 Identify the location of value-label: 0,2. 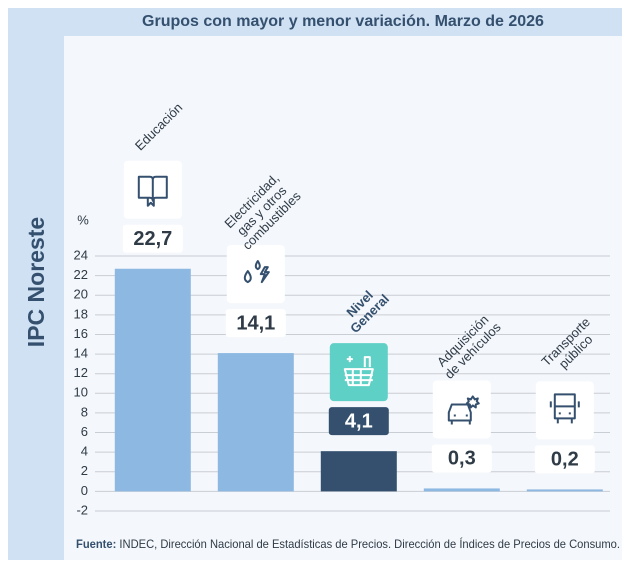
(565, 460).